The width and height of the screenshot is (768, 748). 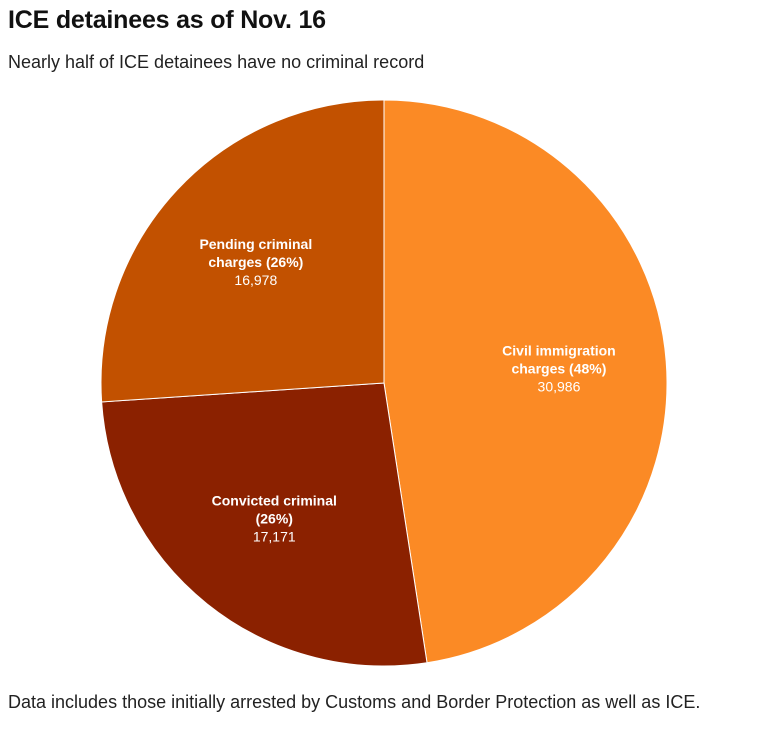 What do you see at coordinates (274, 519) in the screenshot?
I see `slice-label-1-label-line2: (26%)` at bounding box center [274, 519].